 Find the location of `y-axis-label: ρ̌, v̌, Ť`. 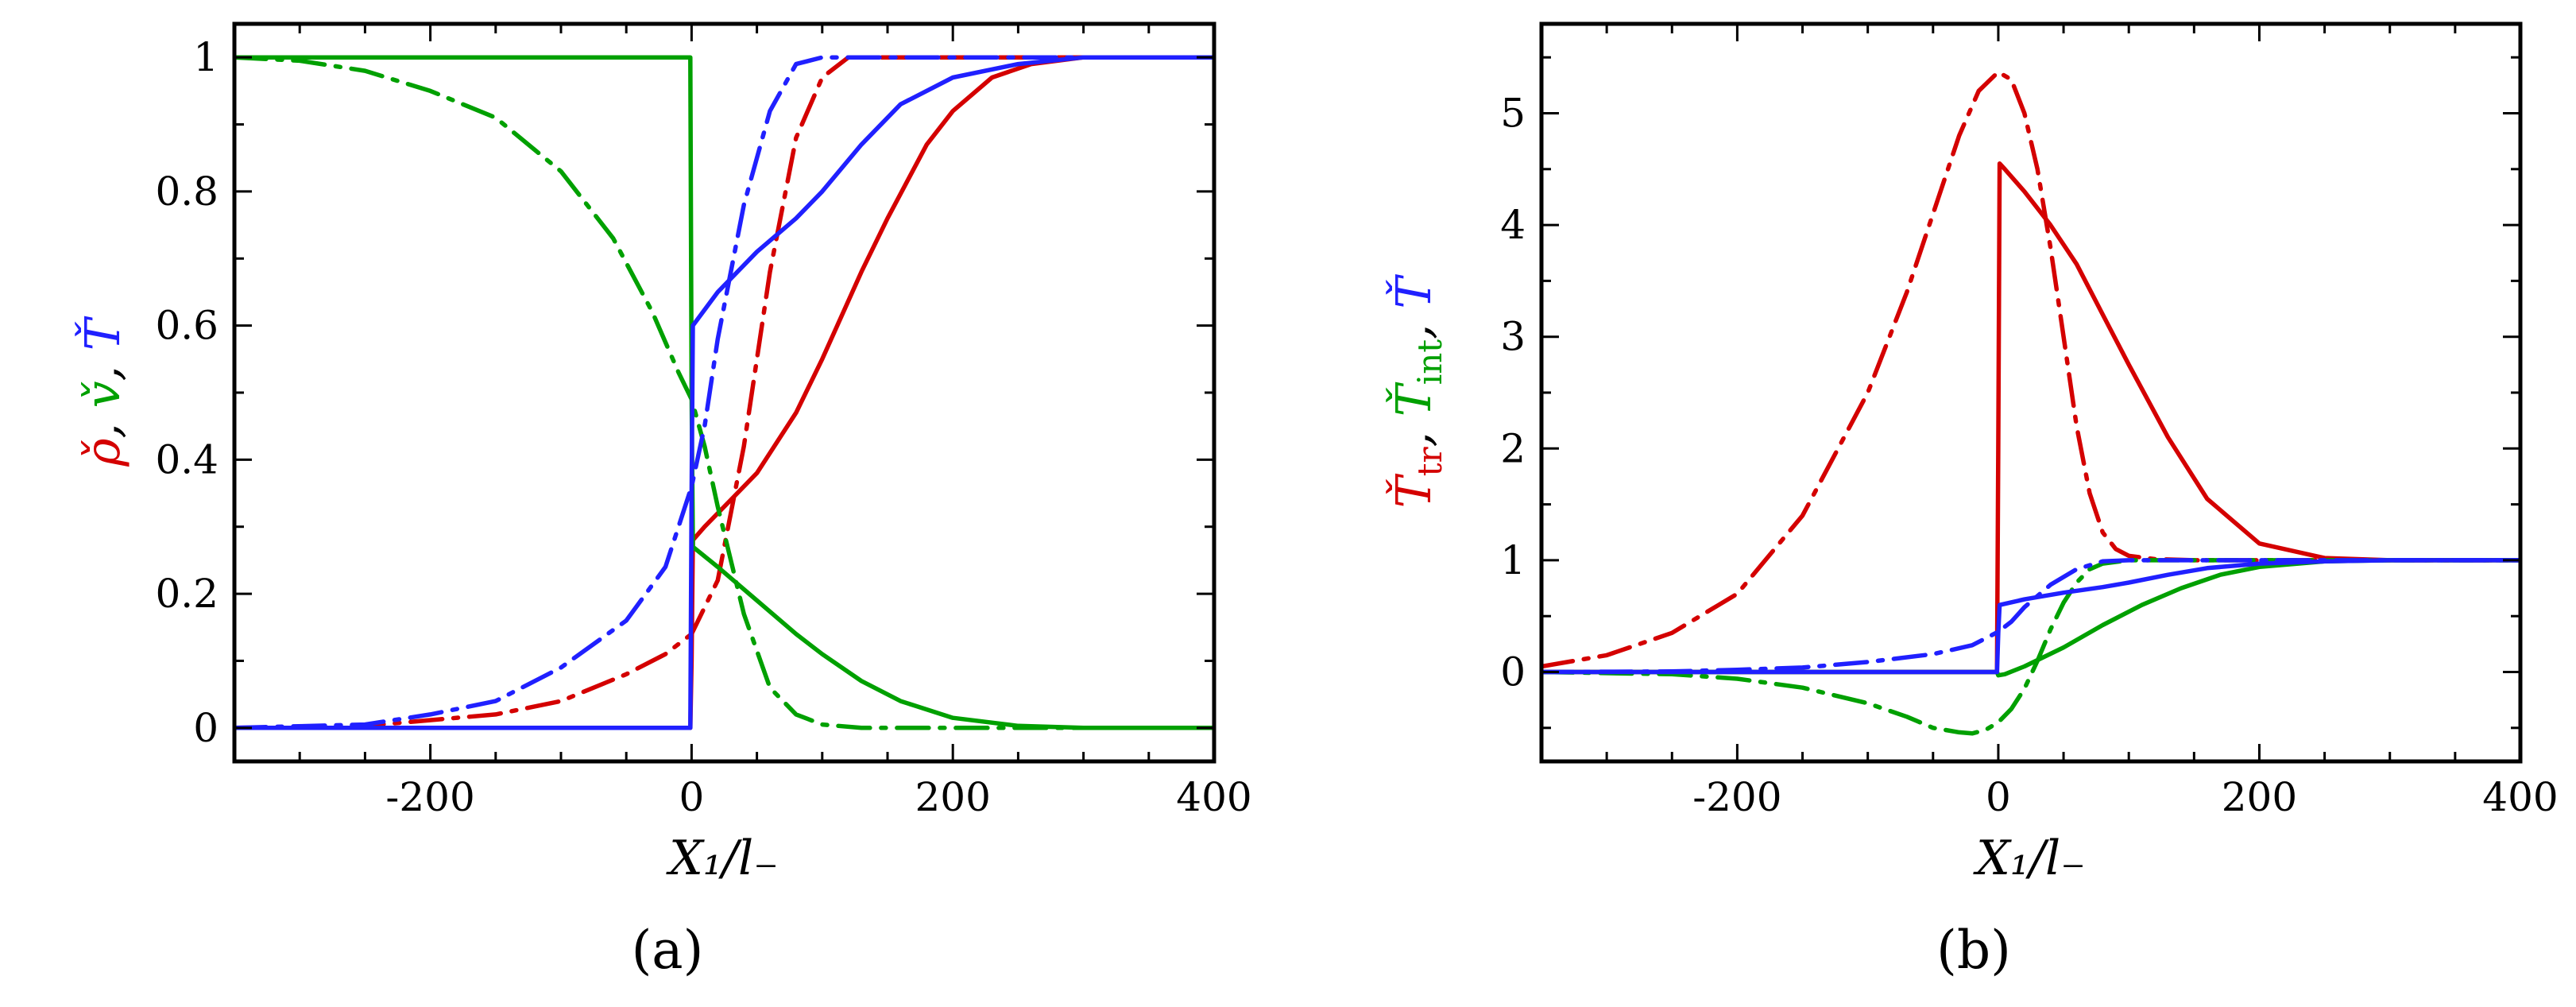

y-axis-label: ρ̌, v̌, Ť is located at coordinates (103, 392).